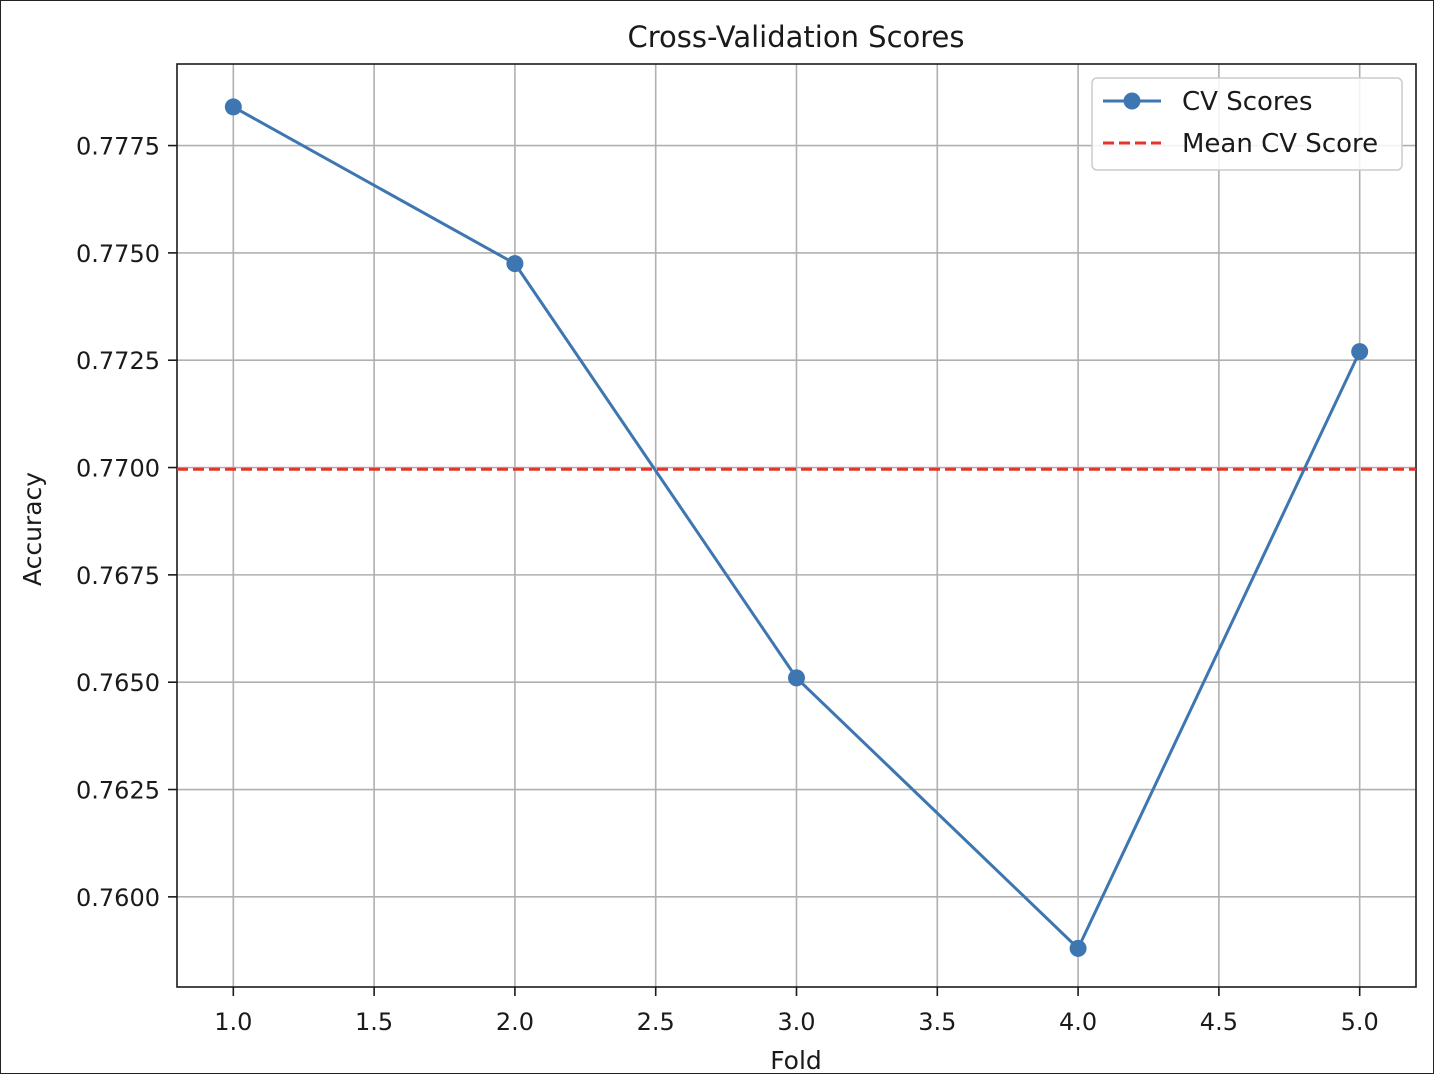  I want to click on chart-title: Cross-Validation Scores, so click(795, 37).